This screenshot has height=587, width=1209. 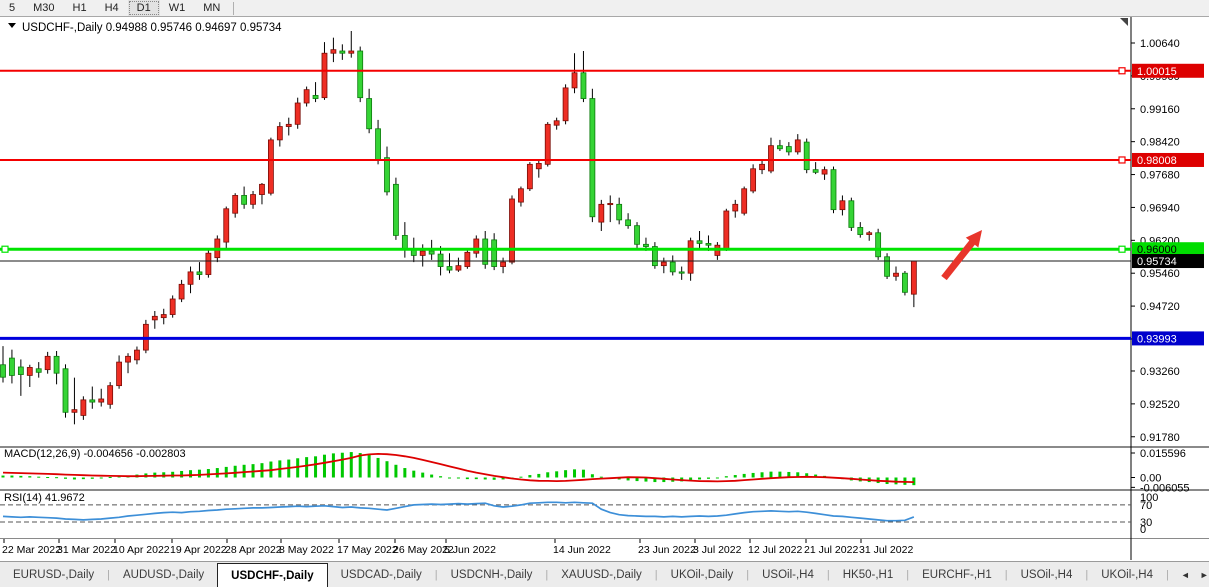 I want to click on svg-text: 70, so click(x=1146, y=506).